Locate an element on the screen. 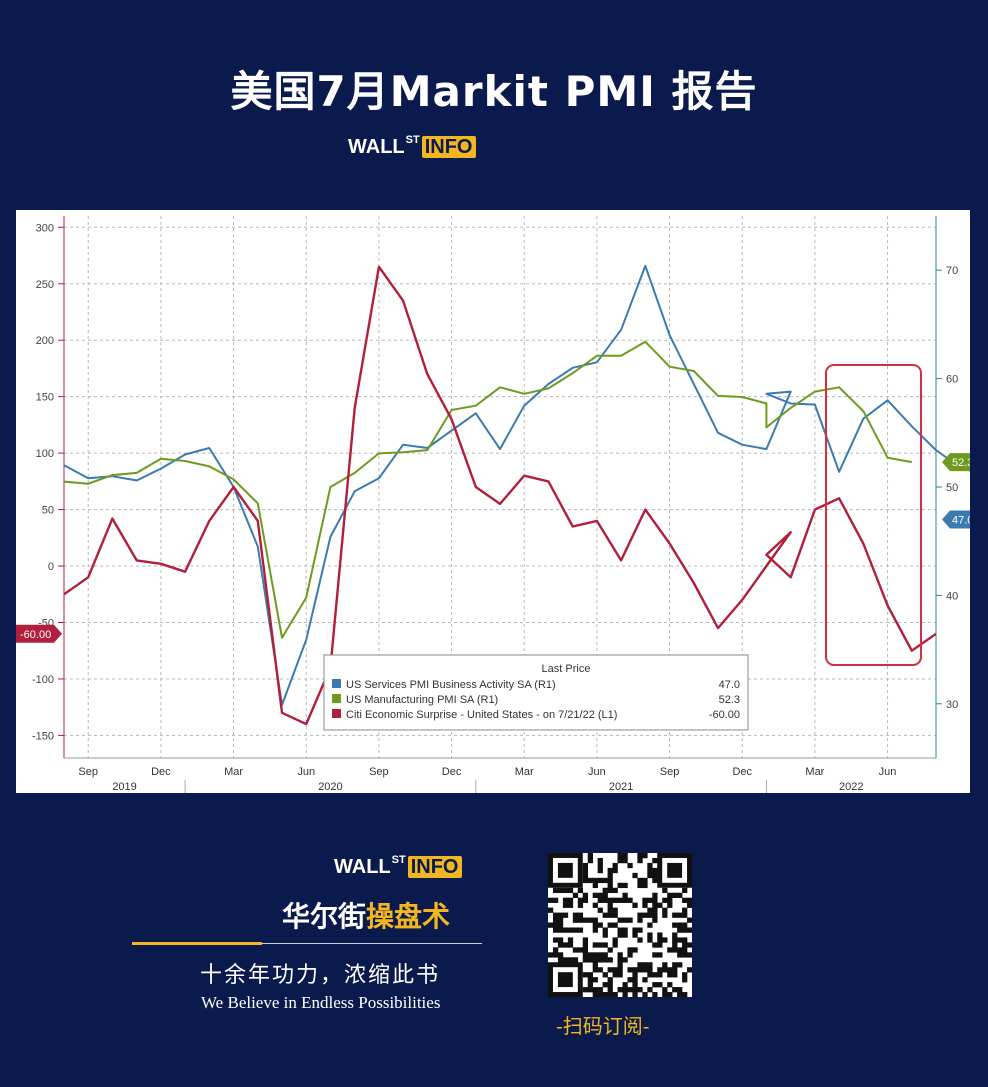 The image size is (988, 1087). right-tick-label: 30 is located at coordinates (952, 705).